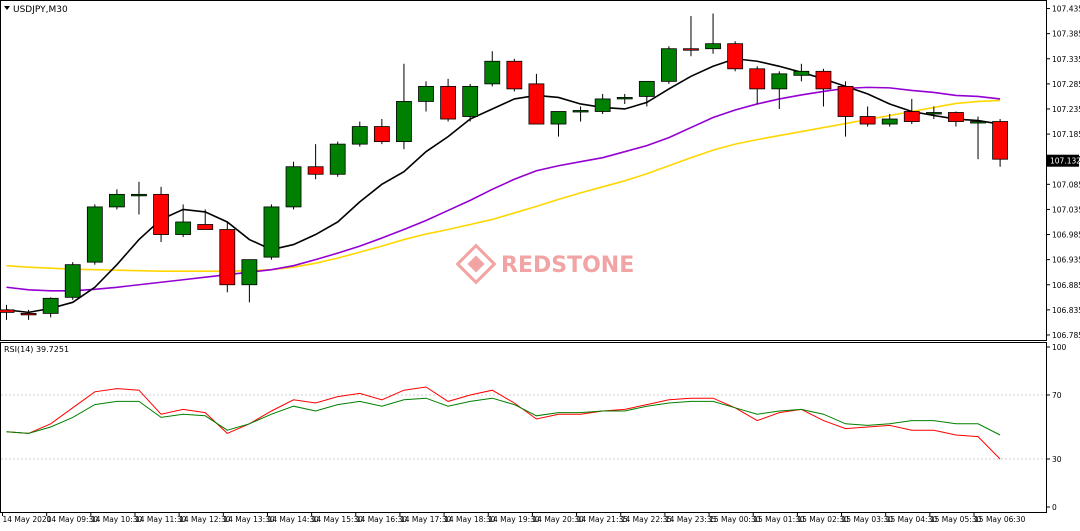  I want to click on time-tick-label: 14 May 22:35, so click(647, 519).